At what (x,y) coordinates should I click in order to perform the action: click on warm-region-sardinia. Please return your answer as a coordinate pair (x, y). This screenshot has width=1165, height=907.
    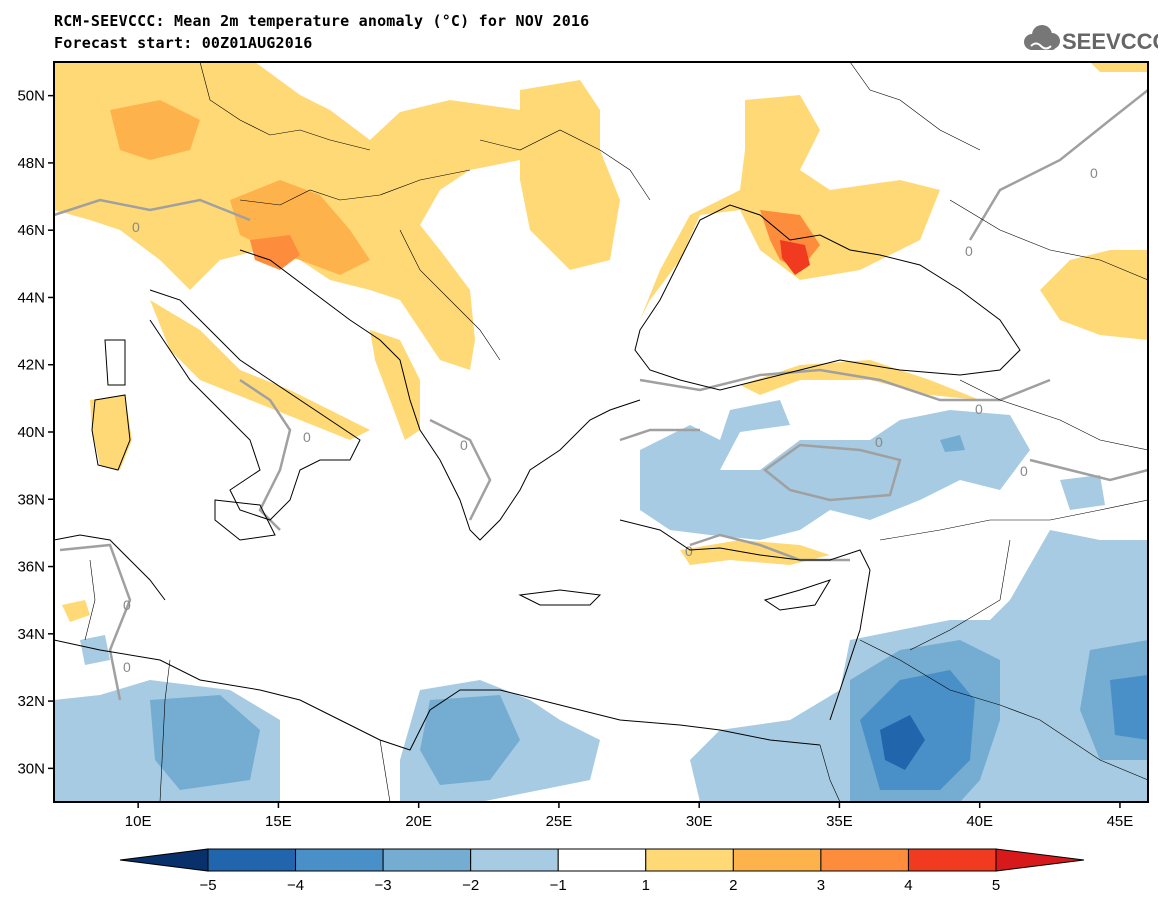
    Looking at the image, I should click on (111, 432).